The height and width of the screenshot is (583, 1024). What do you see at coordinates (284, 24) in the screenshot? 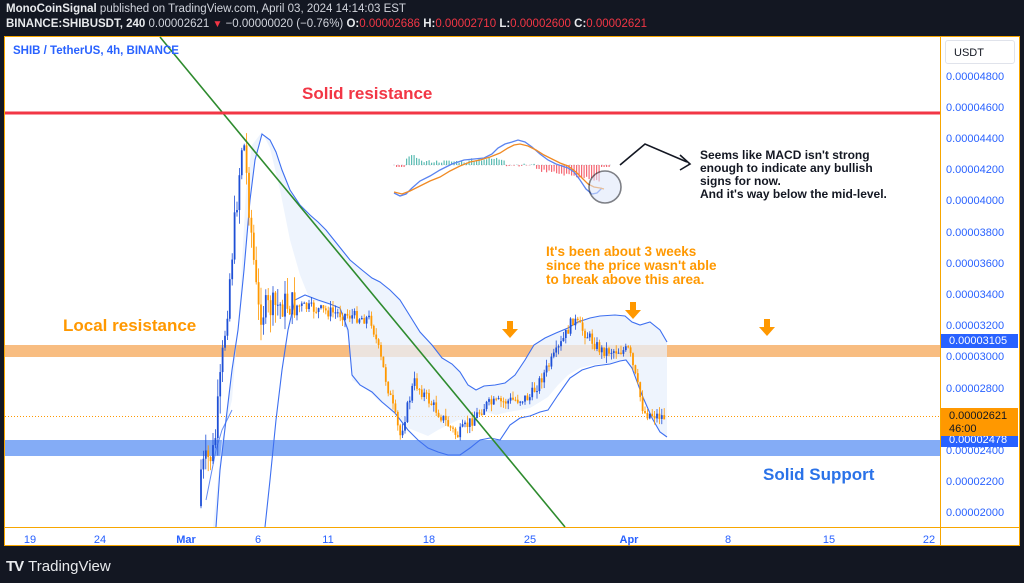
I see `price-change: −0.00000020 (−0.76%)` at bounding box center [284, 24].